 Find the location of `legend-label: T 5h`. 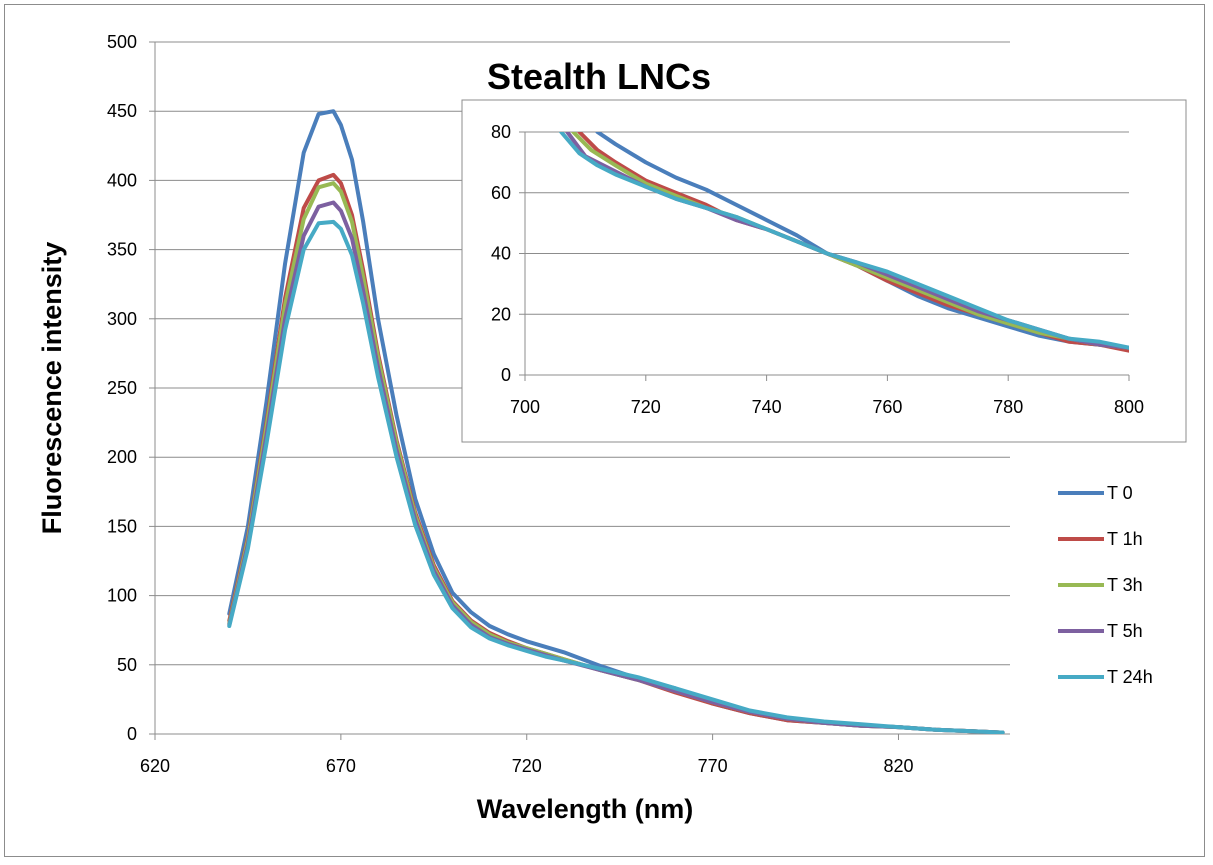

legend-label: T 5h is located at coordinates (1125, 631).